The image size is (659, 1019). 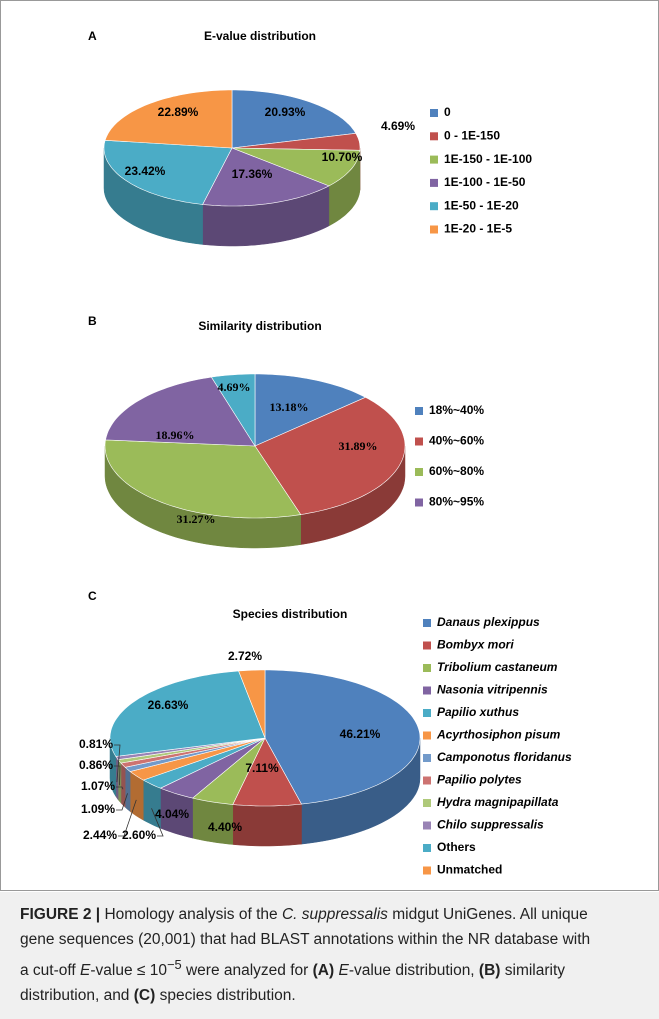 I want to click on legend-label: Camponotus floridanus, so click(x=504, y=757).